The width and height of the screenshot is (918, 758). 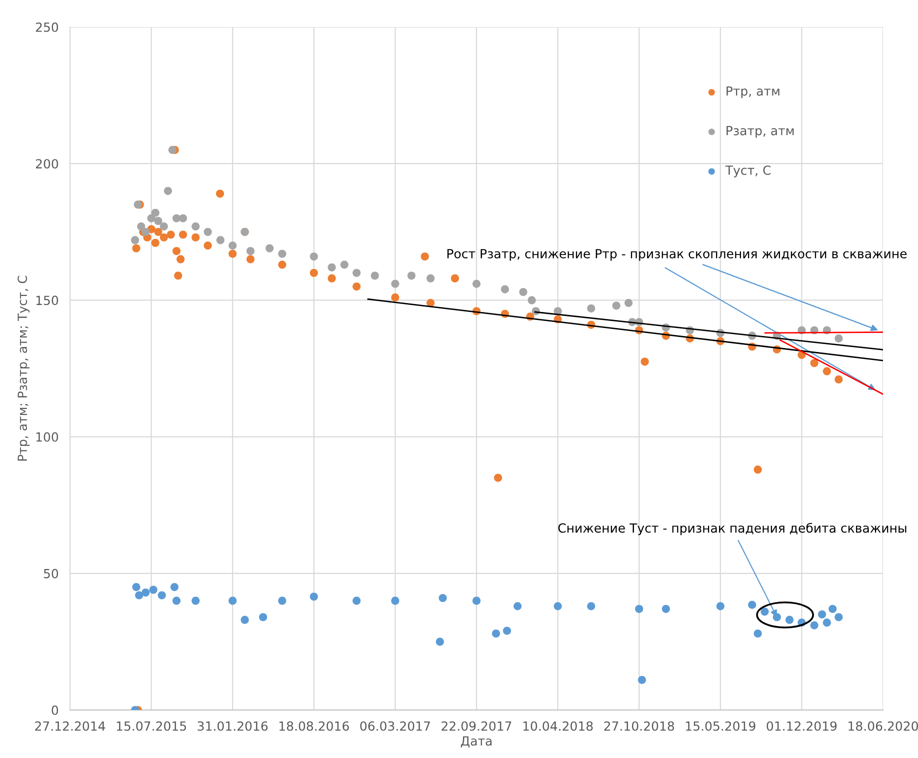 What do you see at coordinates (233, 726) in the screenshot?
I see `x-tick-label: 31.01.2016` at bounding box center [233, 726].